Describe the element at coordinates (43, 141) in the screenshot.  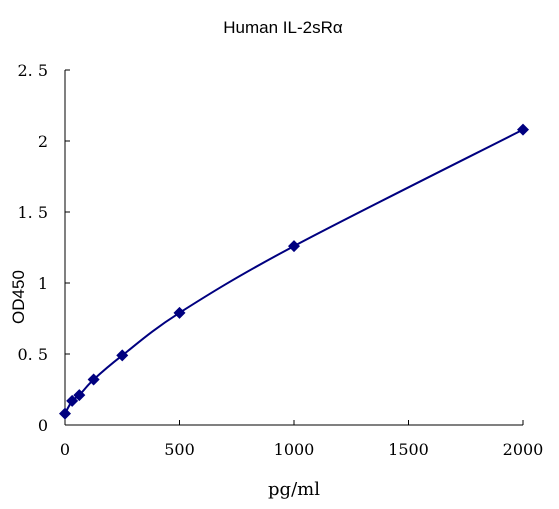
I see `y-tick-label: 2` at that location.